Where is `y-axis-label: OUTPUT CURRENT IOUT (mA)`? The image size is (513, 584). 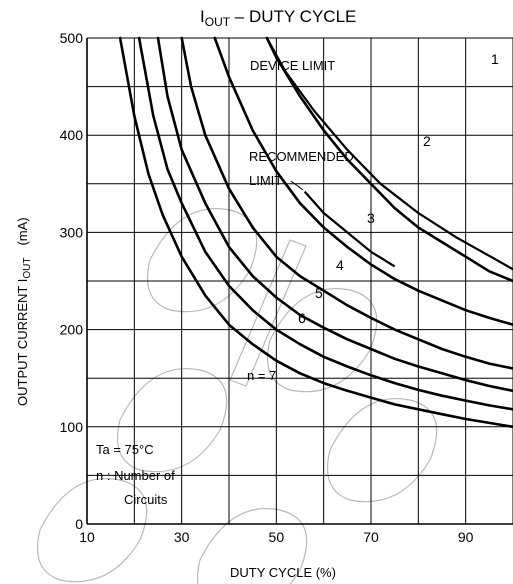 y-axis-label: OUTPUT CURRENT IOUT (mA) is located at coordinates (24, 311).